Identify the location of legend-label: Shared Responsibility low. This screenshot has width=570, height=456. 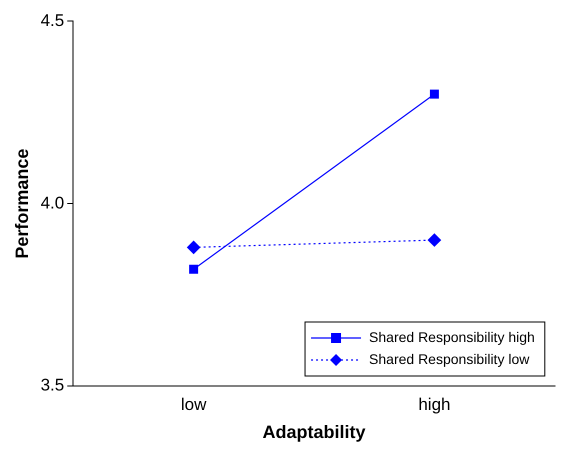
(449, 358).